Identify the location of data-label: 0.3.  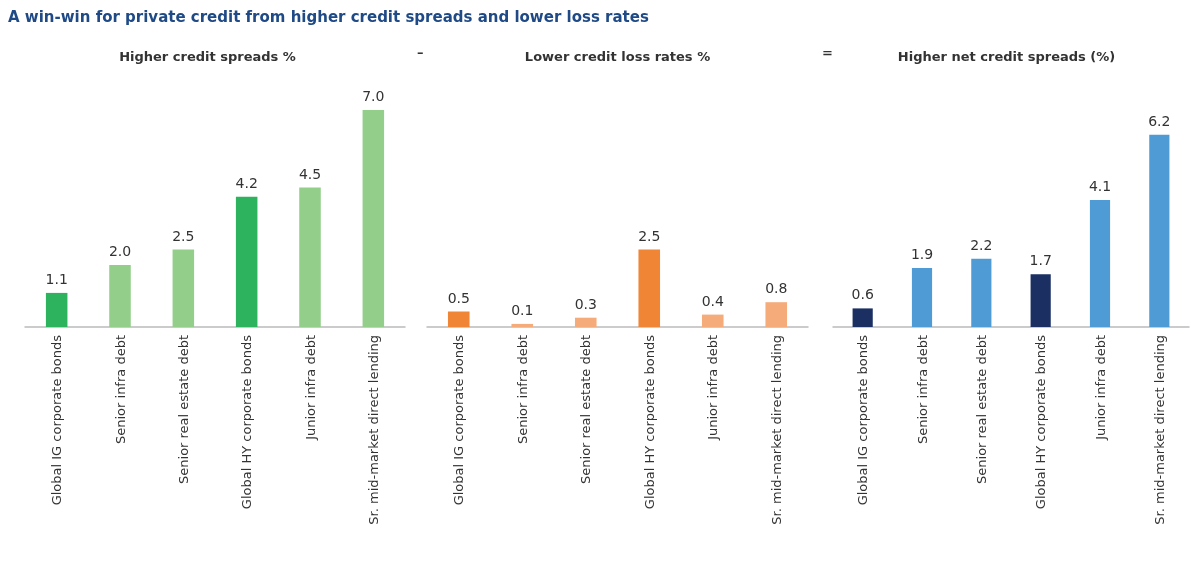
(585, 303).